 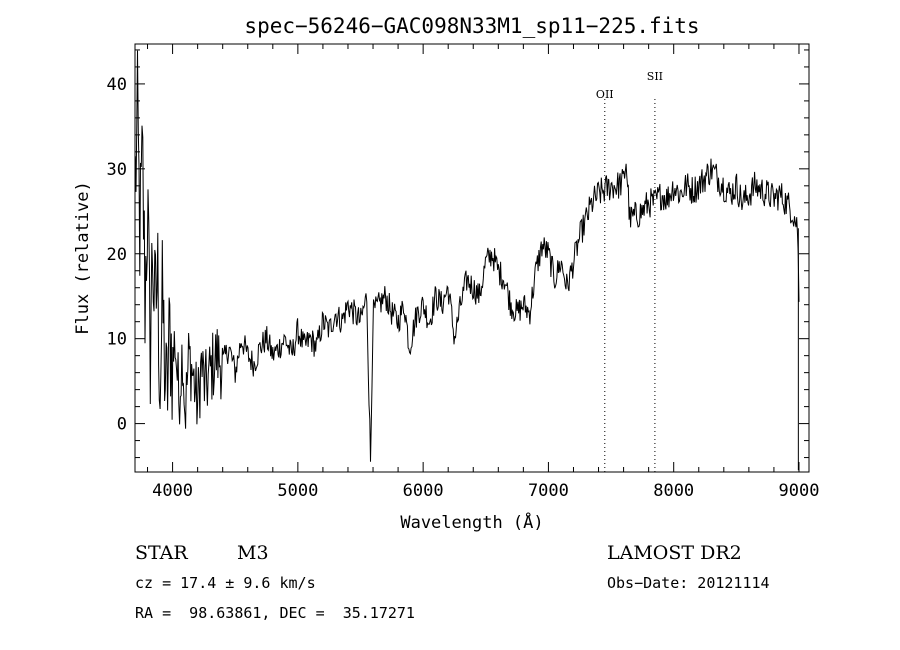 I want to click on line-label-oii: OII, so click(x=605, y=94).